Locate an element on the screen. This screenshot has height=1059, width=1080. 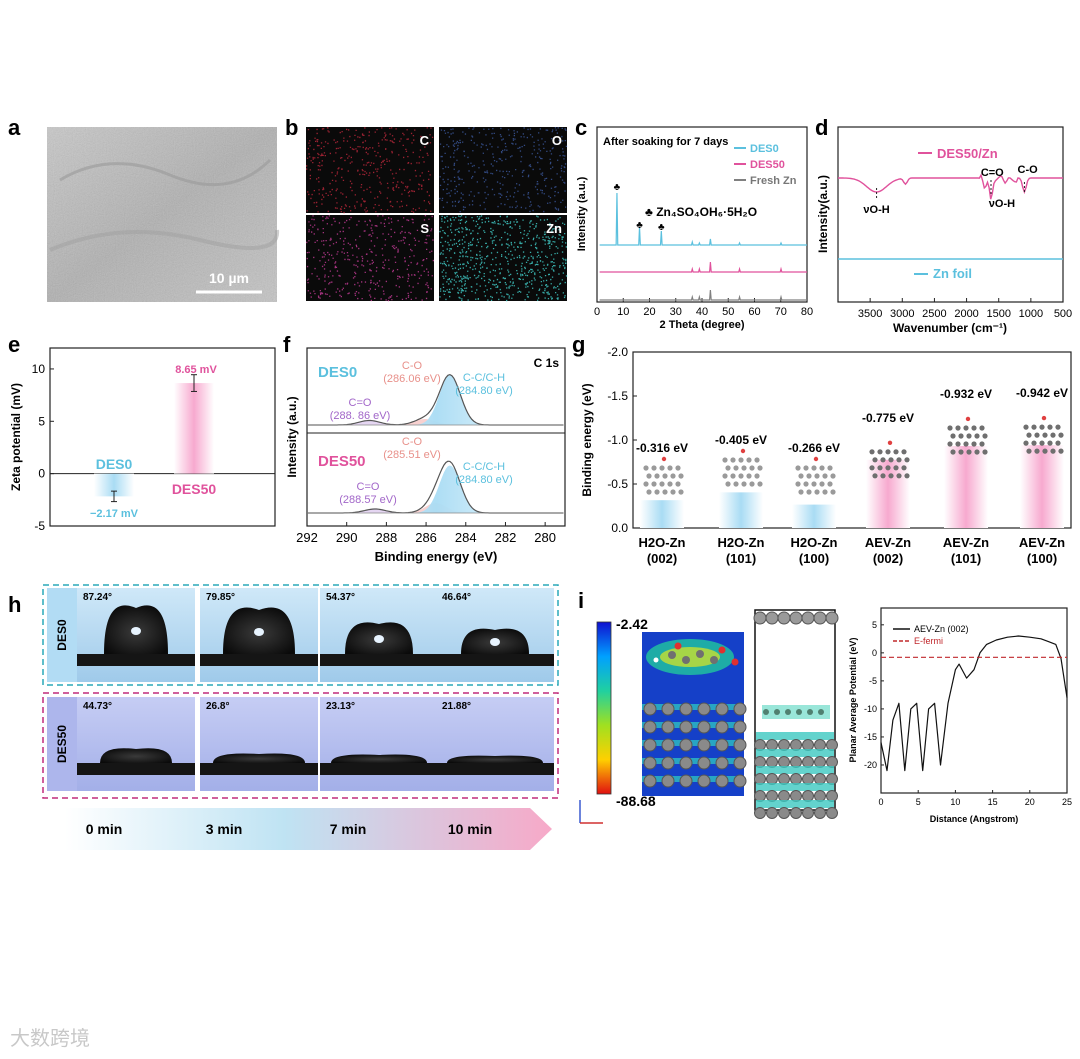
category-label-g: AEV-Zn is located at coordinates (966, 542).